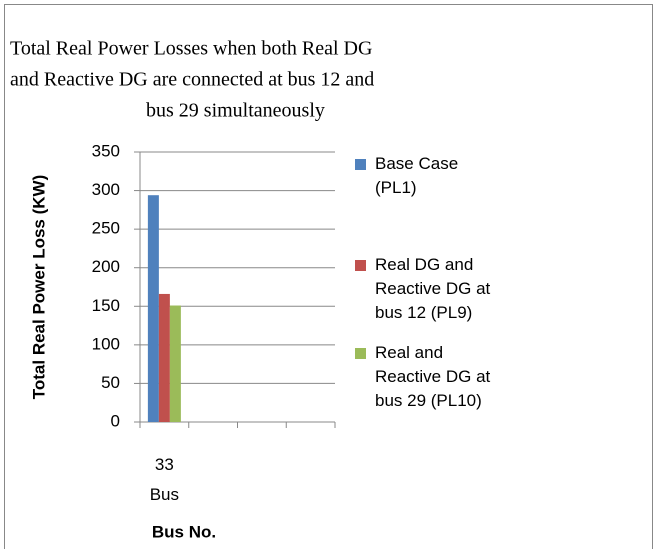 Image resolution: width=657 pixels, height=549 pixels. Describe the element at coordinates (115, 420) in the screenshot. I see `y-tick-label: 0` at that location.